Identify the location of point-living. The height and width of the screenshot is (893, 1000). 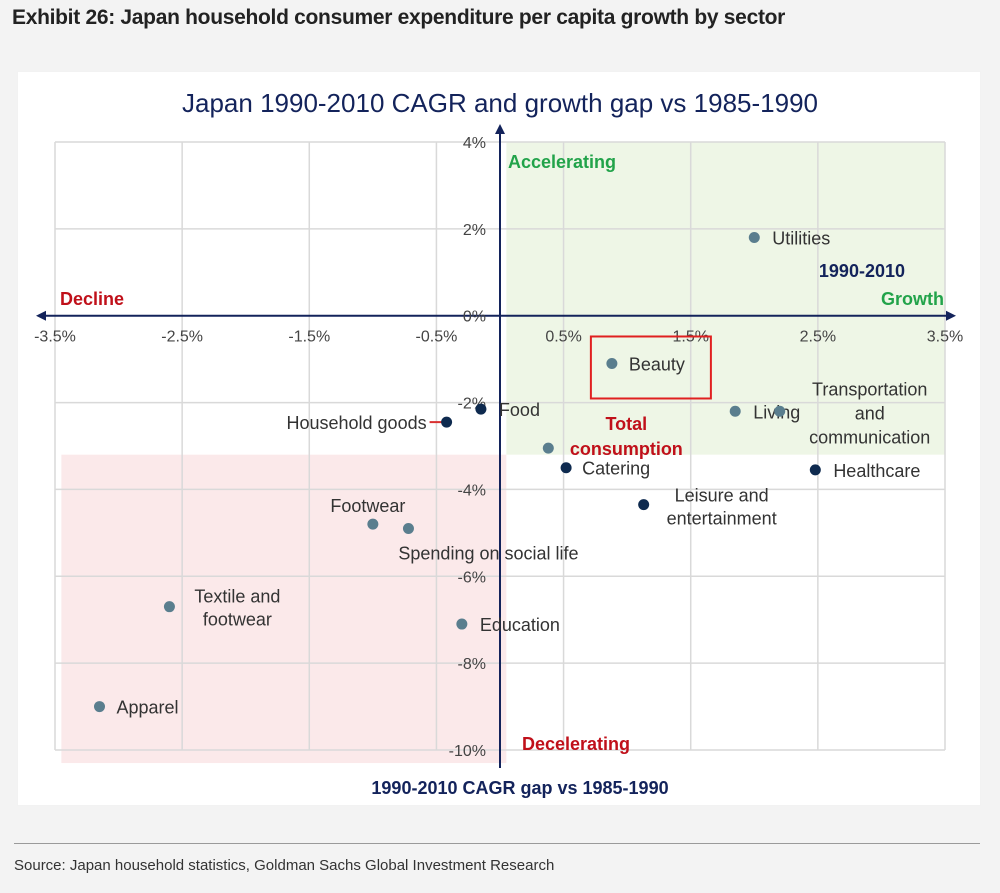
(735, 411).